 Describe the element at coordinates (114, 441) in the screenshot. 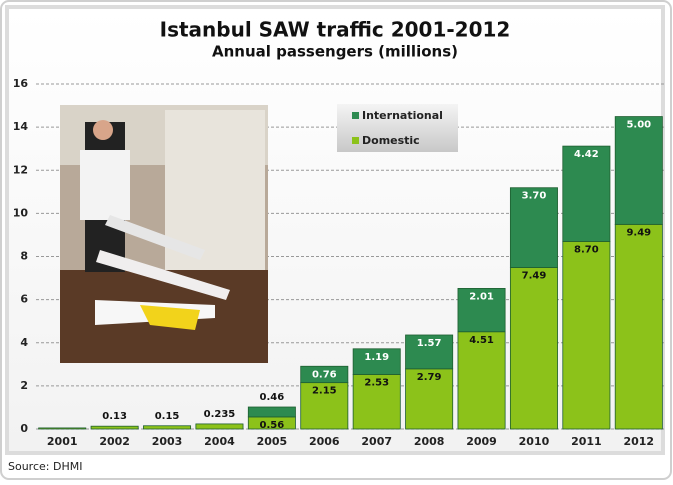

I see `x-tick-label: 2002` at that location.